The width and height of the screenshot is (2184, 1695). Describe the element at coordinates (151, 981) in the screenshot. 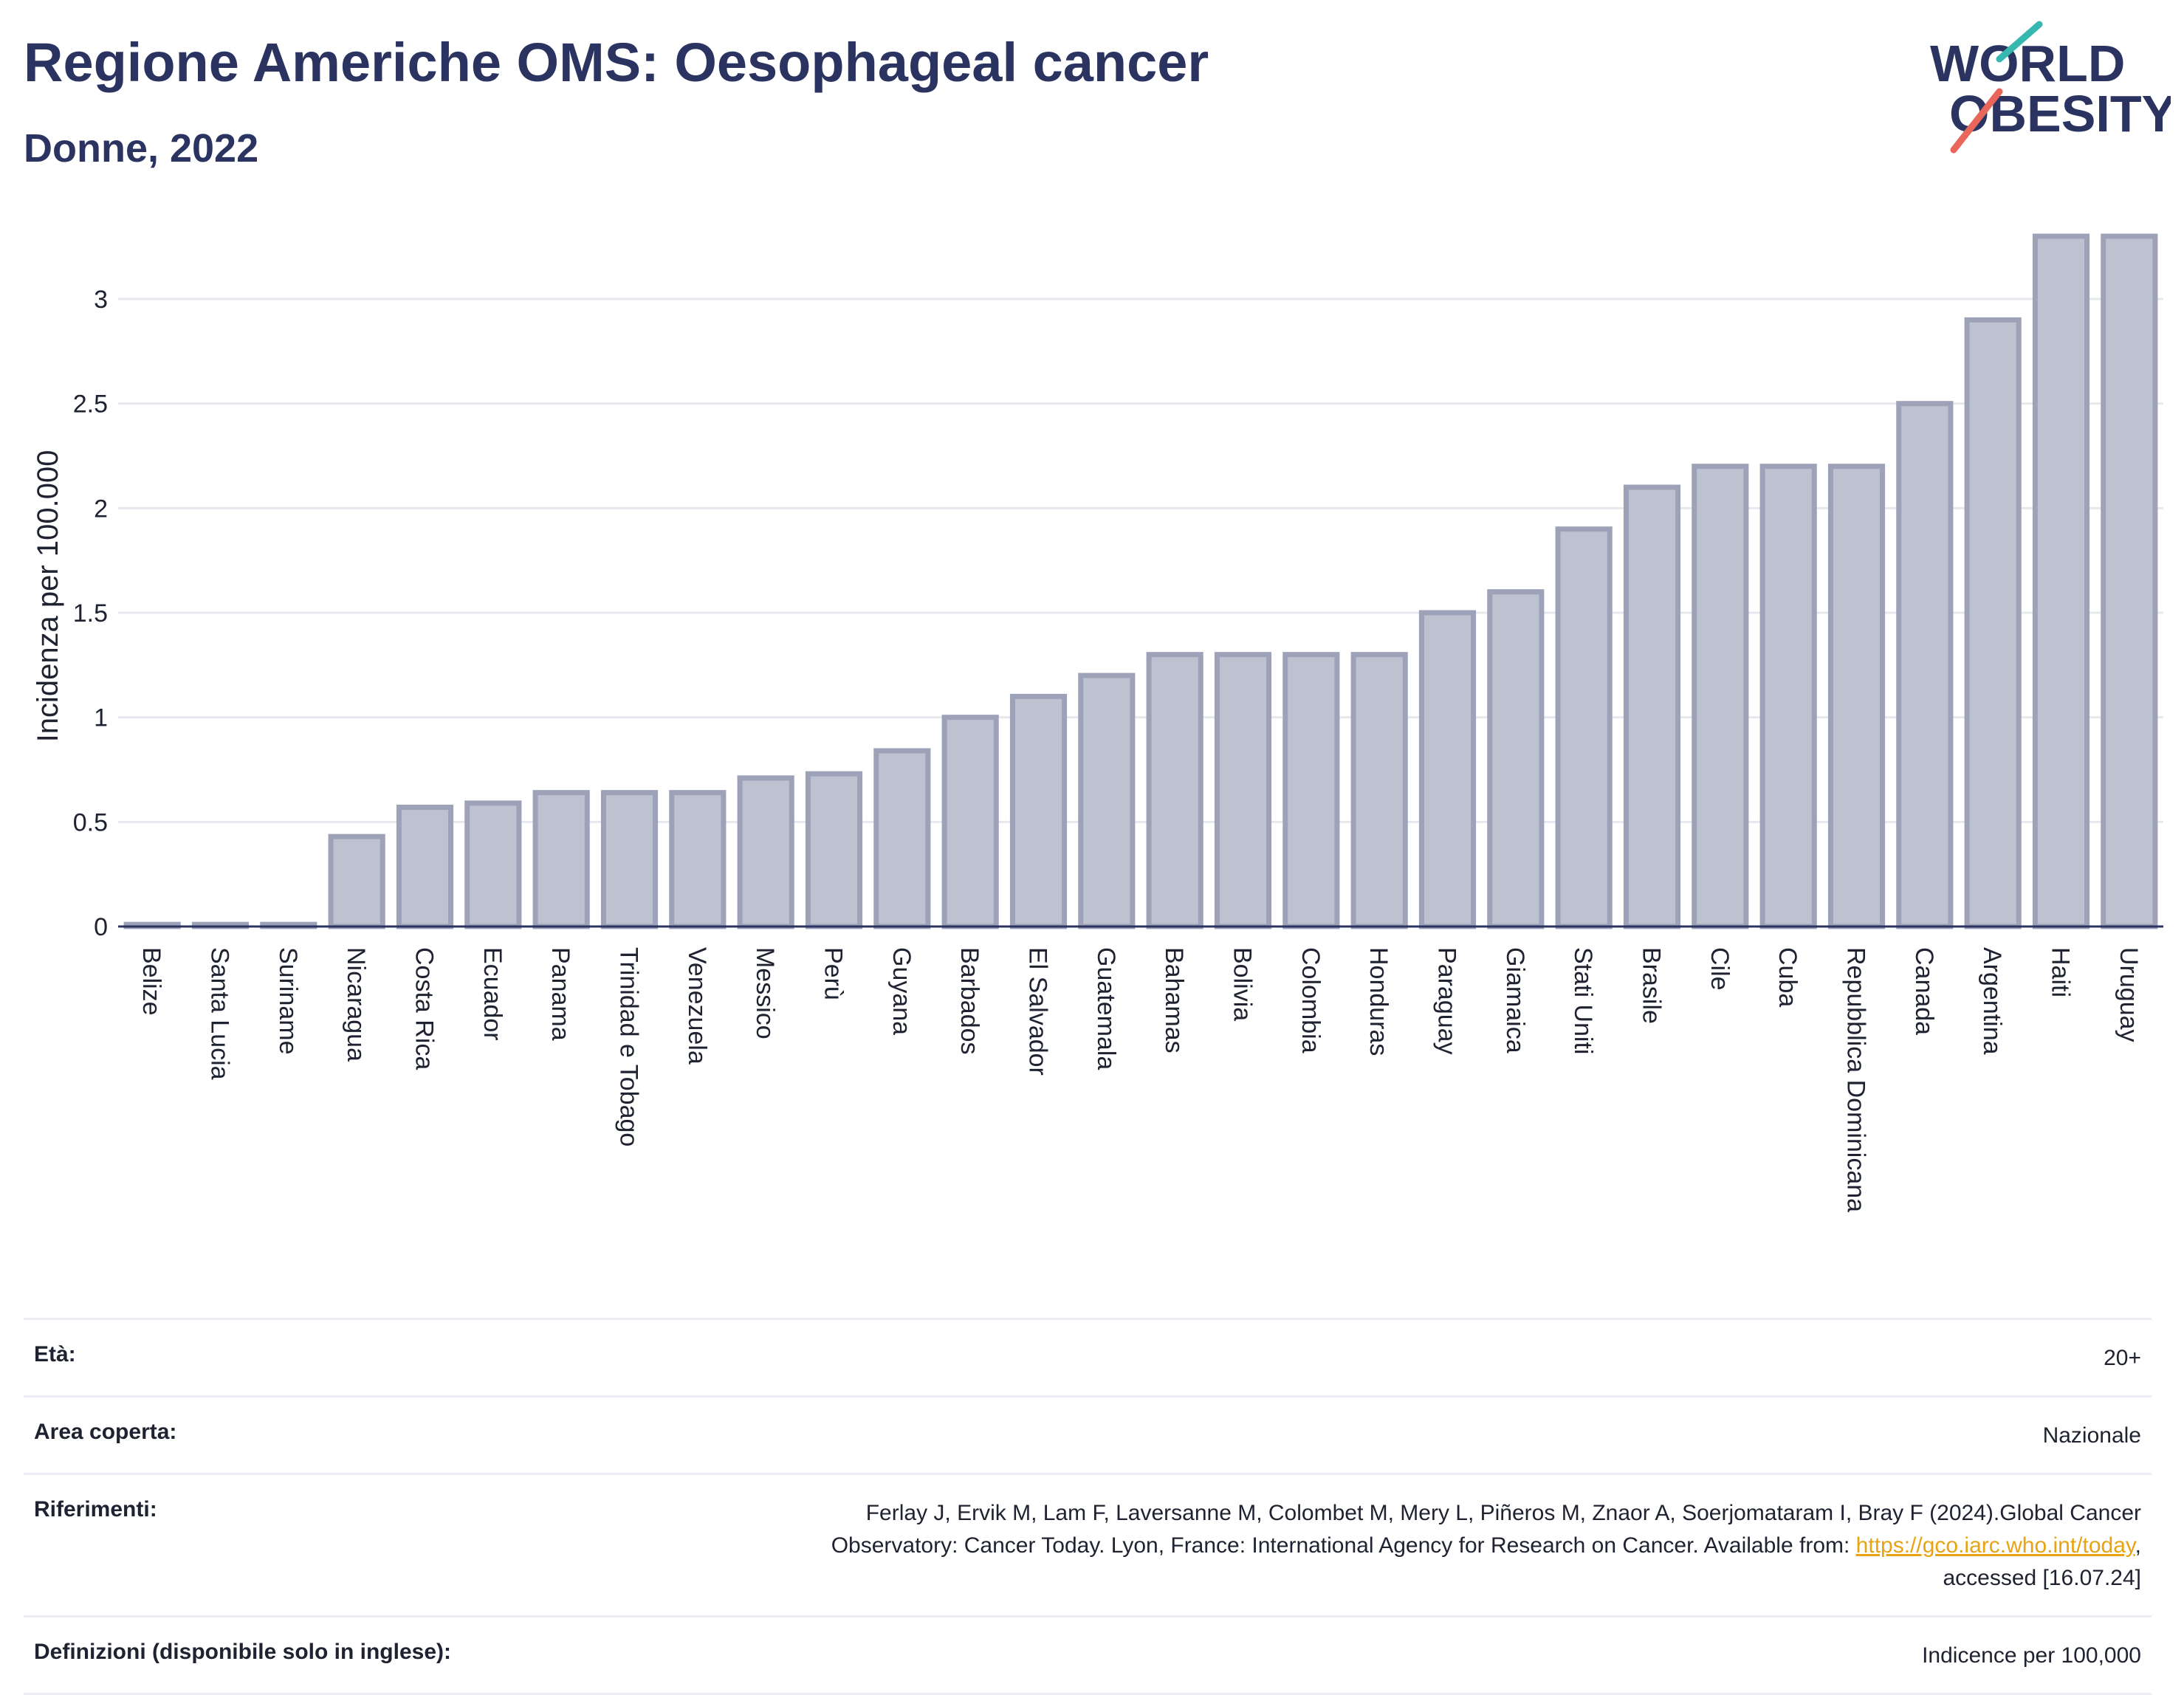

I see `x-tick-label: Belize` at that location.